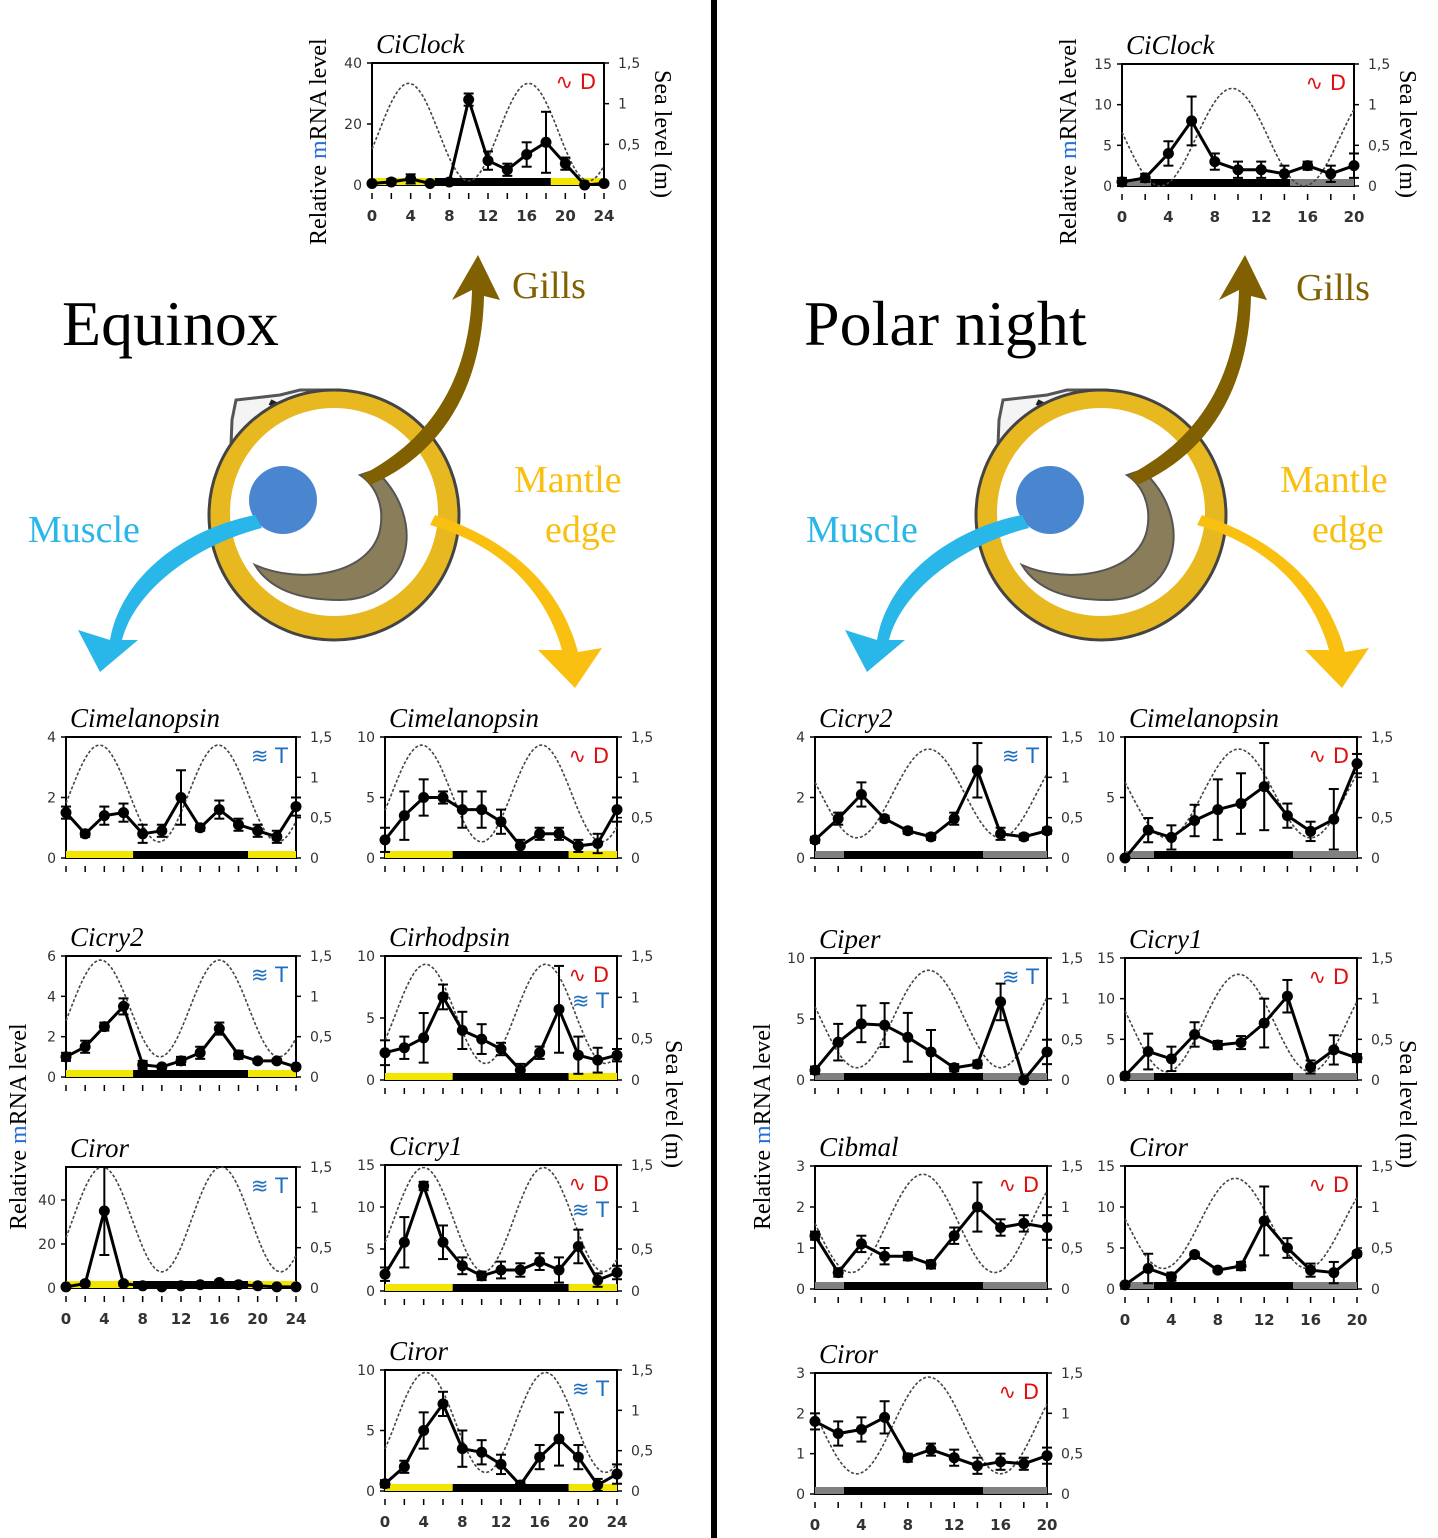 This screenshot has width=1438, height=1538. What do you see at coordinates (1106, 959) in the screenshot?
I see `y-tick-label: 15` at bounding box center [1106, 959].